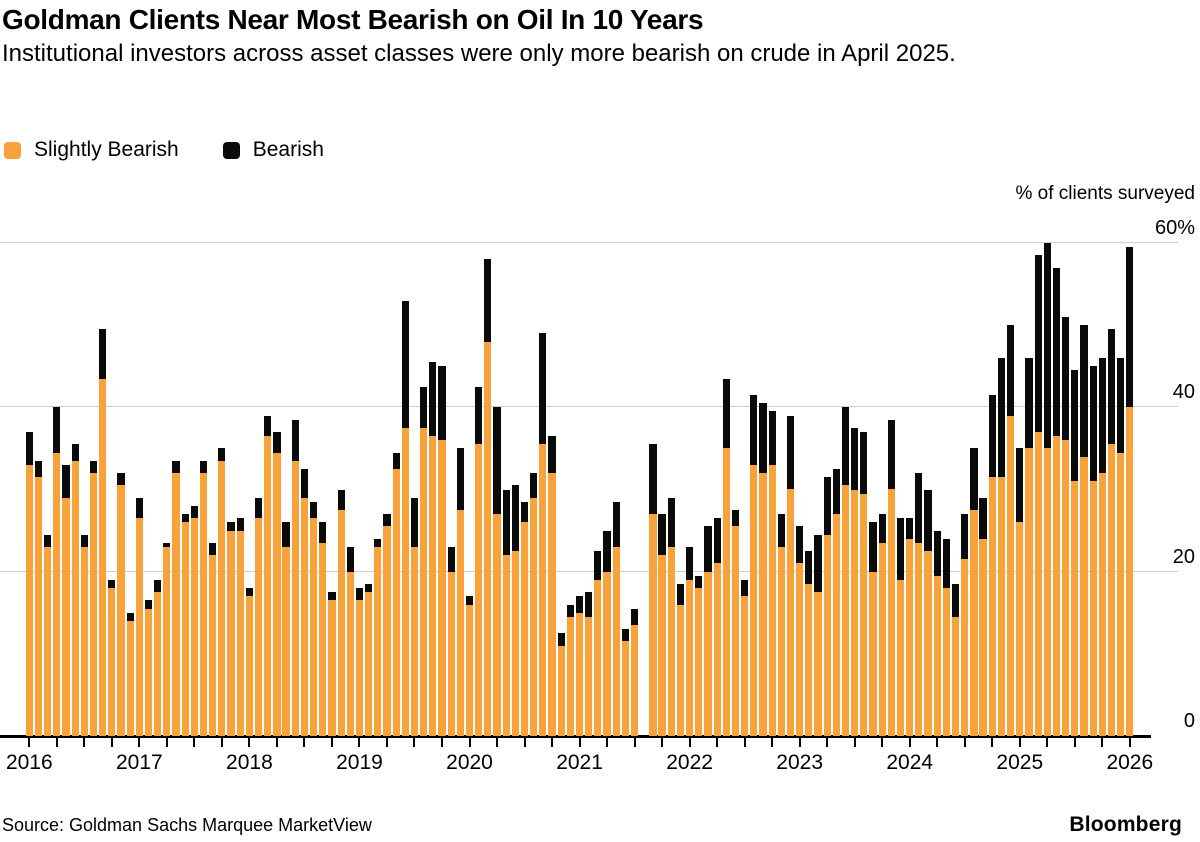 This screenshot has height=842, width=1200. I want to click on y-axis-title: % of clients surveyed, so click(1105, 193).